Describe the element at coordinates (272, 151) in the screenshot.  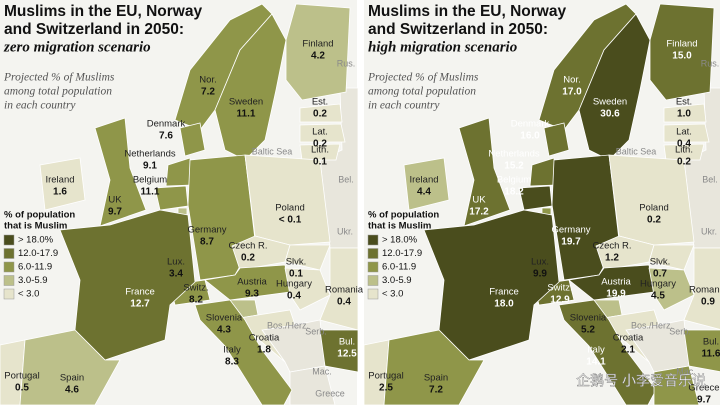
I see `place-label: Baltic Sea` at that location.